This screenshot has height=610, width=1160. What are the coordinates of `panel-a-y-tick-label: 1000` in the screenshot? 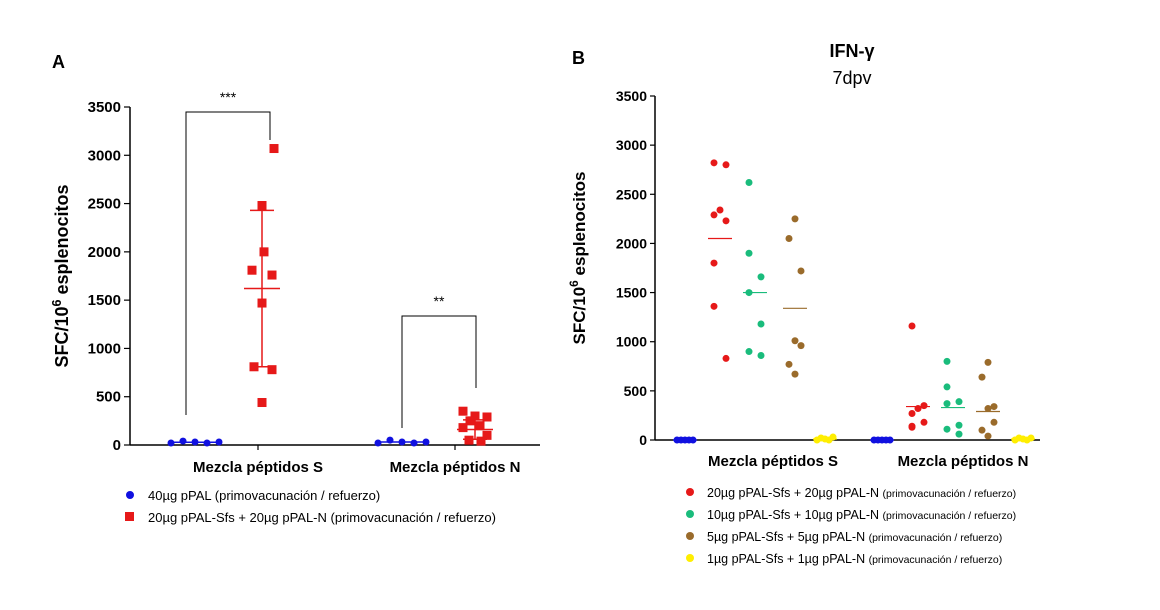 It's located at (104, 348).